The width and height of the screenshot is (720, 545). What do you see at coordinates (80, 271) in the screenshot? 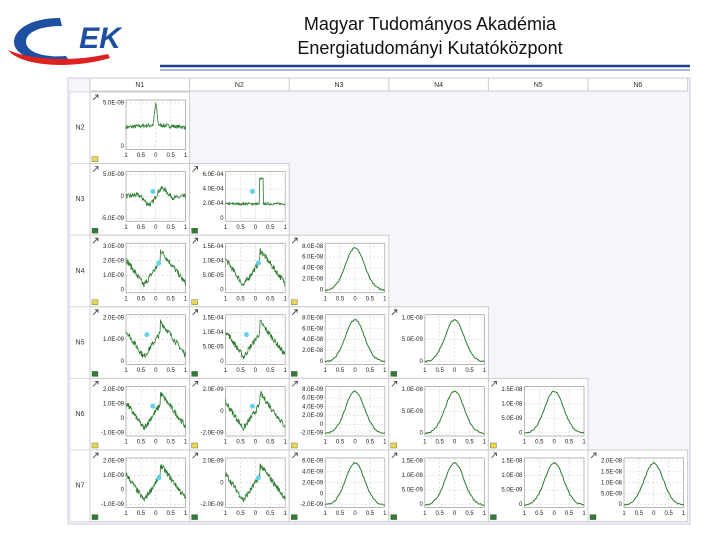
I see `row-label: N4` at bounding box center [80, 271].